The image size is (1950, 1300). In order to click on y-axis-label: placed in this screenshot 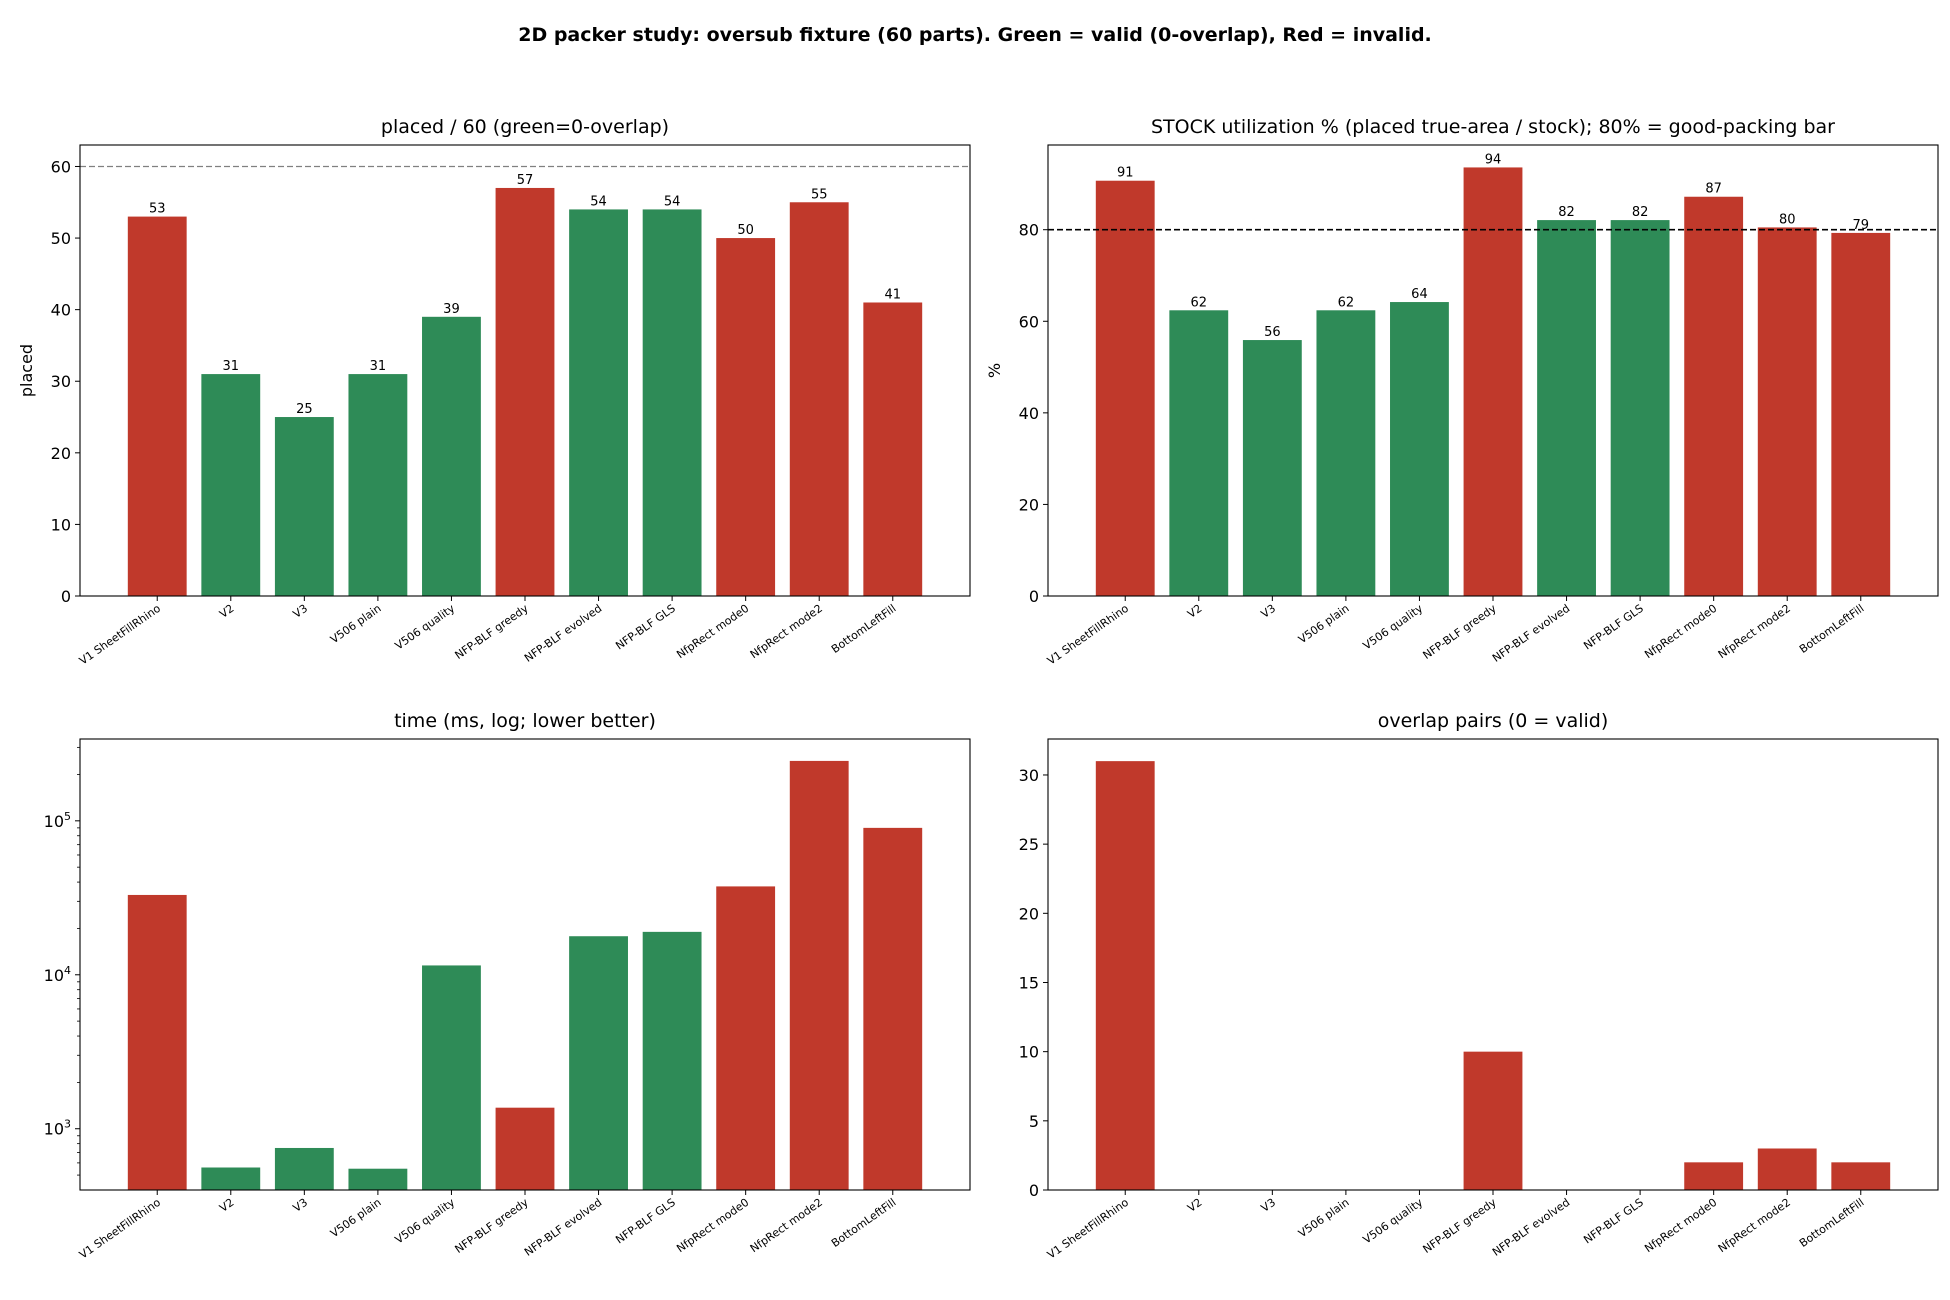, I will do `click(26, 370)`.